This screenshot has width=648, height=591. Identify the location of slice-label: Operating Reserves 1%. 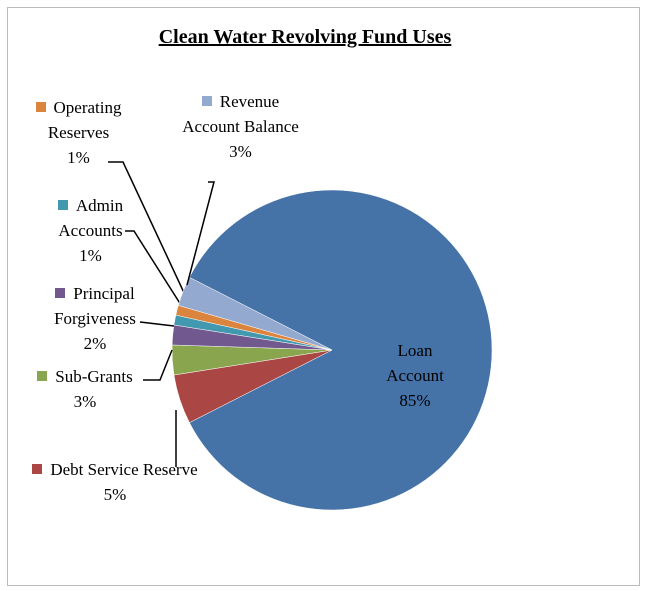
(78, 132).